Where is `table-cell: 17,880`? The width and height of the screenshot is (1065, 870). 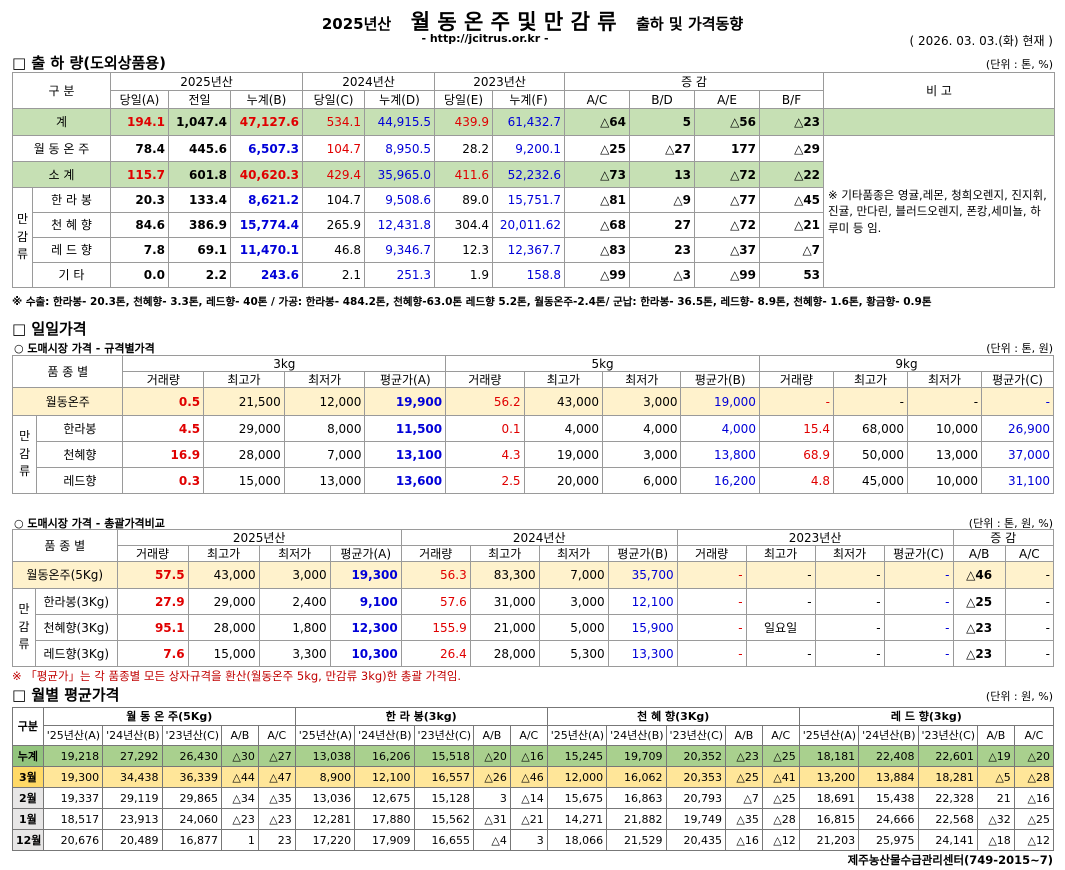 table-cell: 17,880 is located at coordinates (384, 819).